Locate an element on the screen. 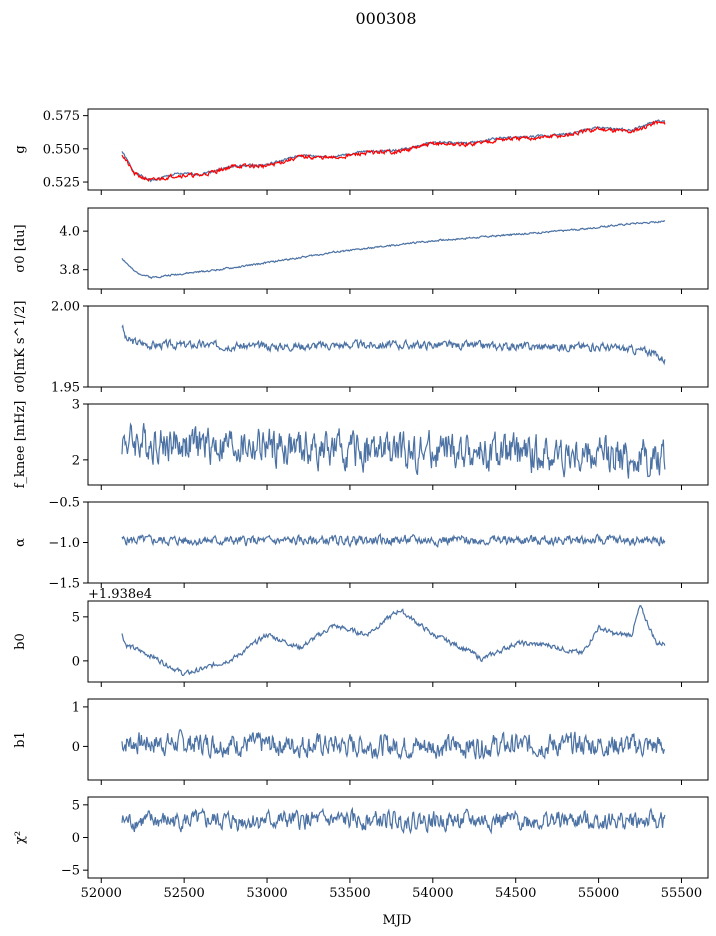 The width and height of the screenshot is (716, 936). series-line-g is located at coordinates (393, 151).